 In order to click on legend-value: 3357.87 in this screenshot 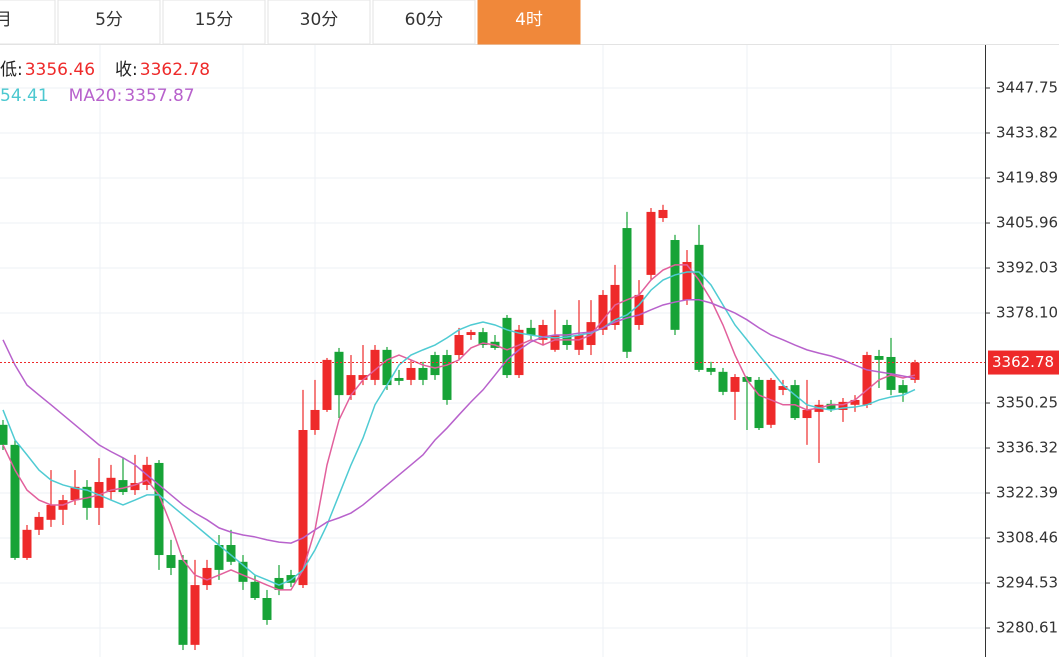, I will do `click(159, 96)`.